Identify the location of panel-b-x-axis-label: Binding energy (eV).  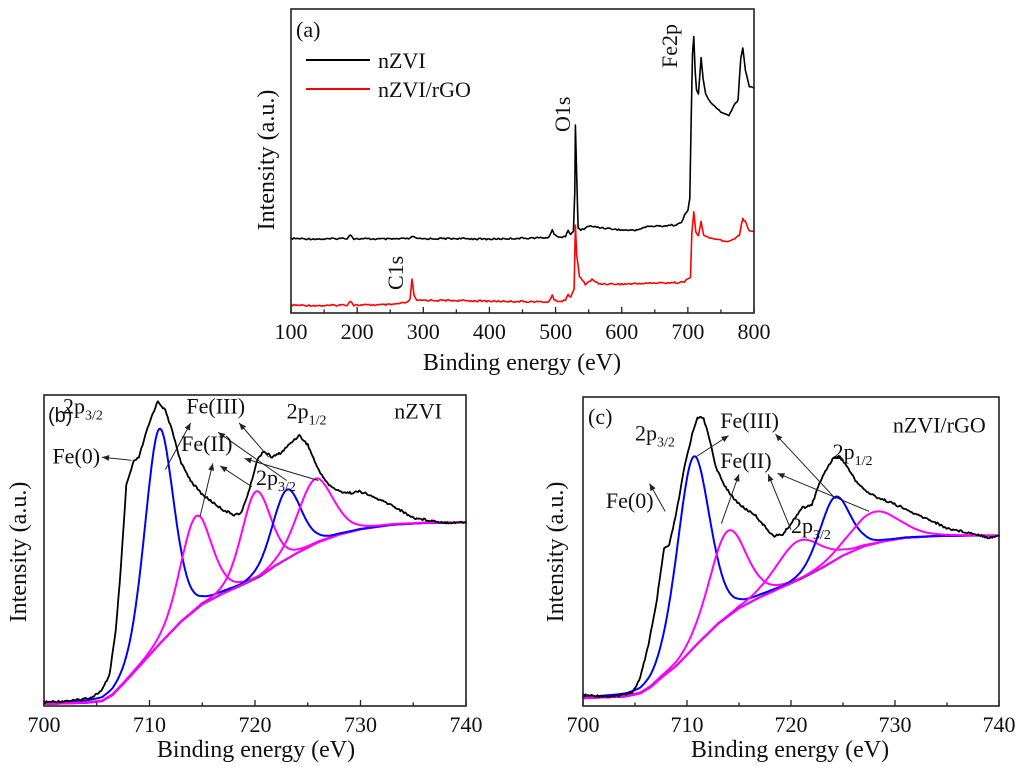
(256, 750).